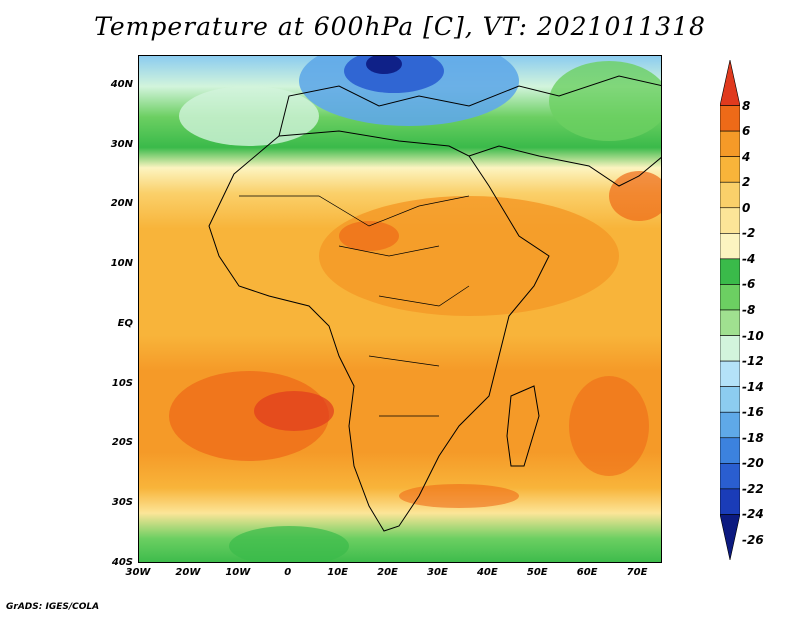 This screenshot has width=800, height=618. What do you see at coordinates (369, 236) in the screenshot?
I see `warm-spot-central` at bounding box center [369, 236].